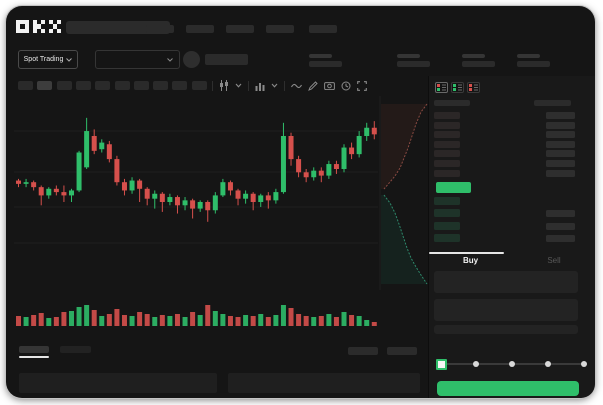 The height and width of the screenshot is (405, 603). I want to click on book-bids-icon, so click(457, 87).